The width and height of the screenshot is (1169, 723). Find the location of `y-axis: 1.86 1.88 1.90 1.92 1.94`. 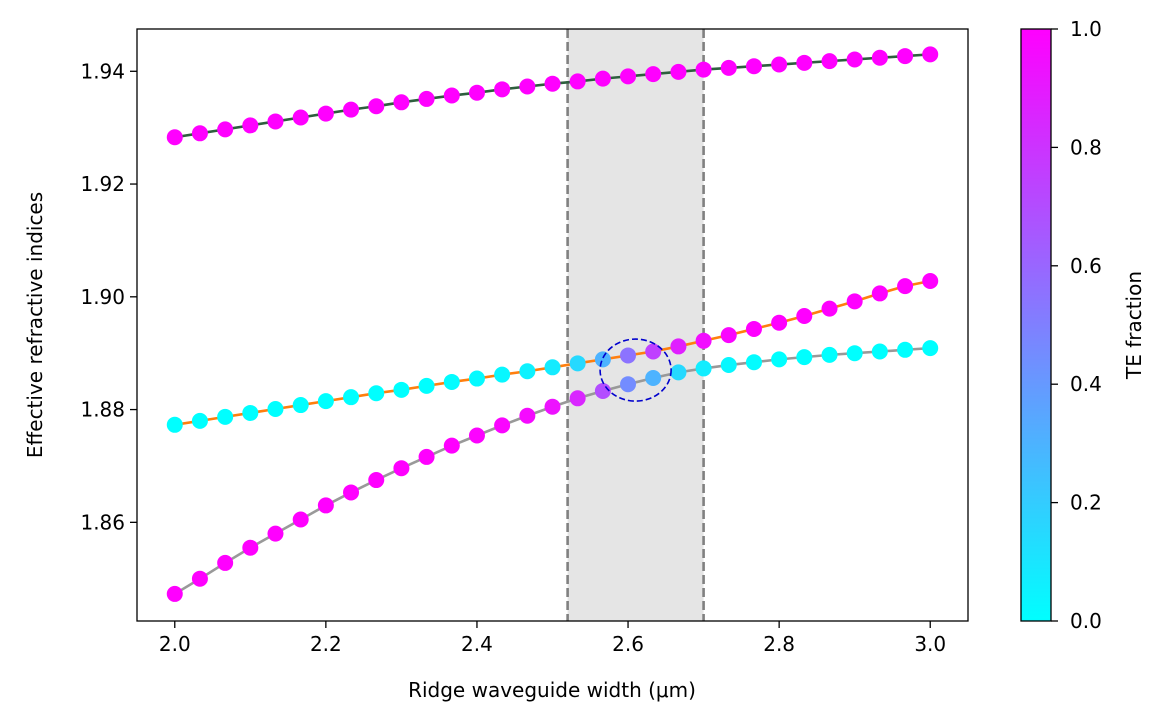

y-axis: 1.86 1.88 1.90 1.92 1.94 is located at coordinates (108, 296).